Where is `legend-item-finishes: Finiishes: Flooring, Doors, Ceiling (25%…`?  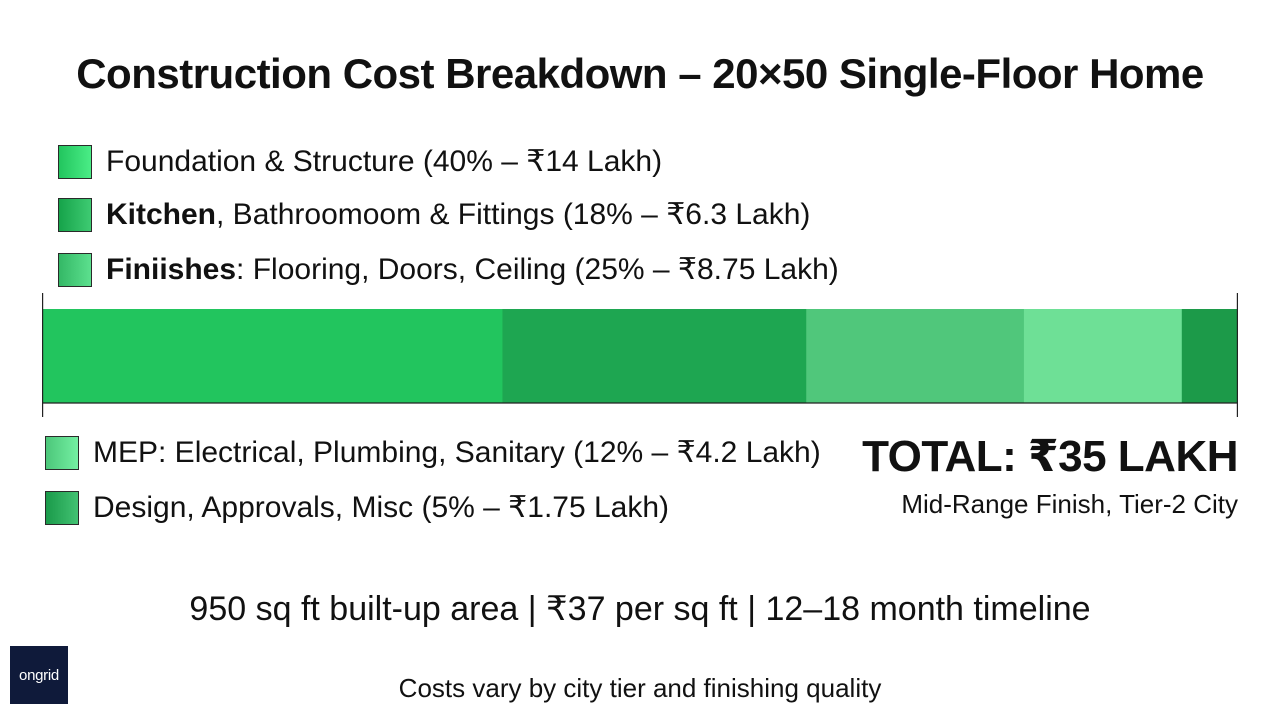
legend-item-finishes: Finiishes: Flooring, Doors, Ceiling (25%… is located at coordinates (448, 270).